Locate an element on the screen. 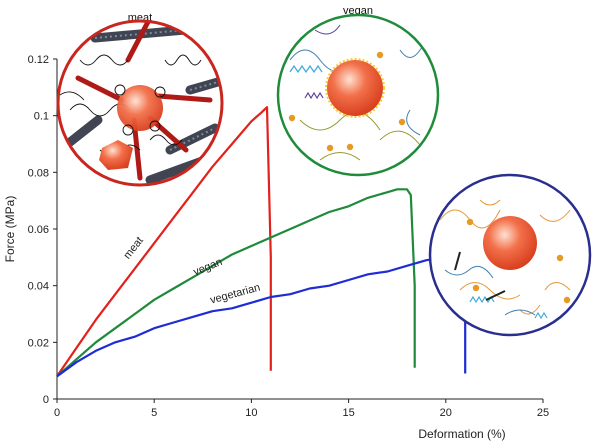 This screenshot has width=600, height=445. inset-vegan: vegan is located at coordinates (358, 91).